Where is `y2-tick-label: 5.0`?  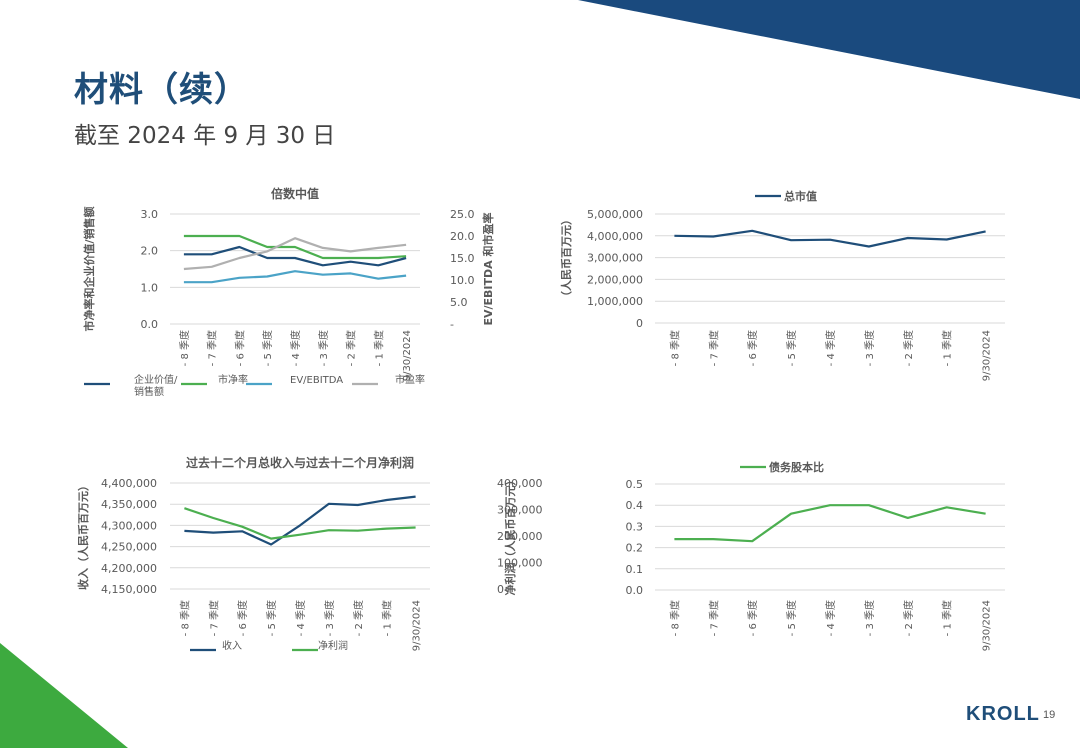
y2-tick-label: 5.0 is located at coordinates (459, 302).